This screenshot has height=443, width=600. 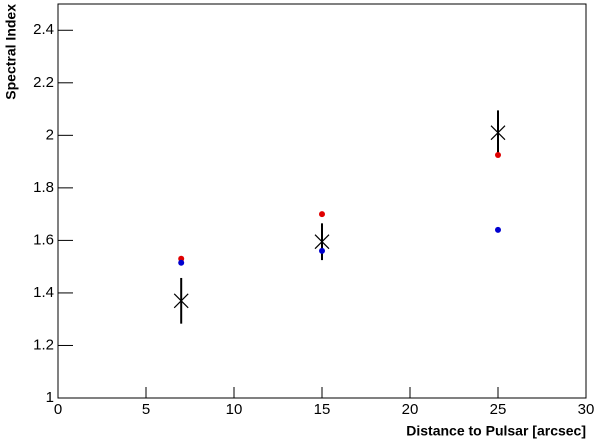 I want to click on x-tick-label: 15, so click(x=322, y=409).